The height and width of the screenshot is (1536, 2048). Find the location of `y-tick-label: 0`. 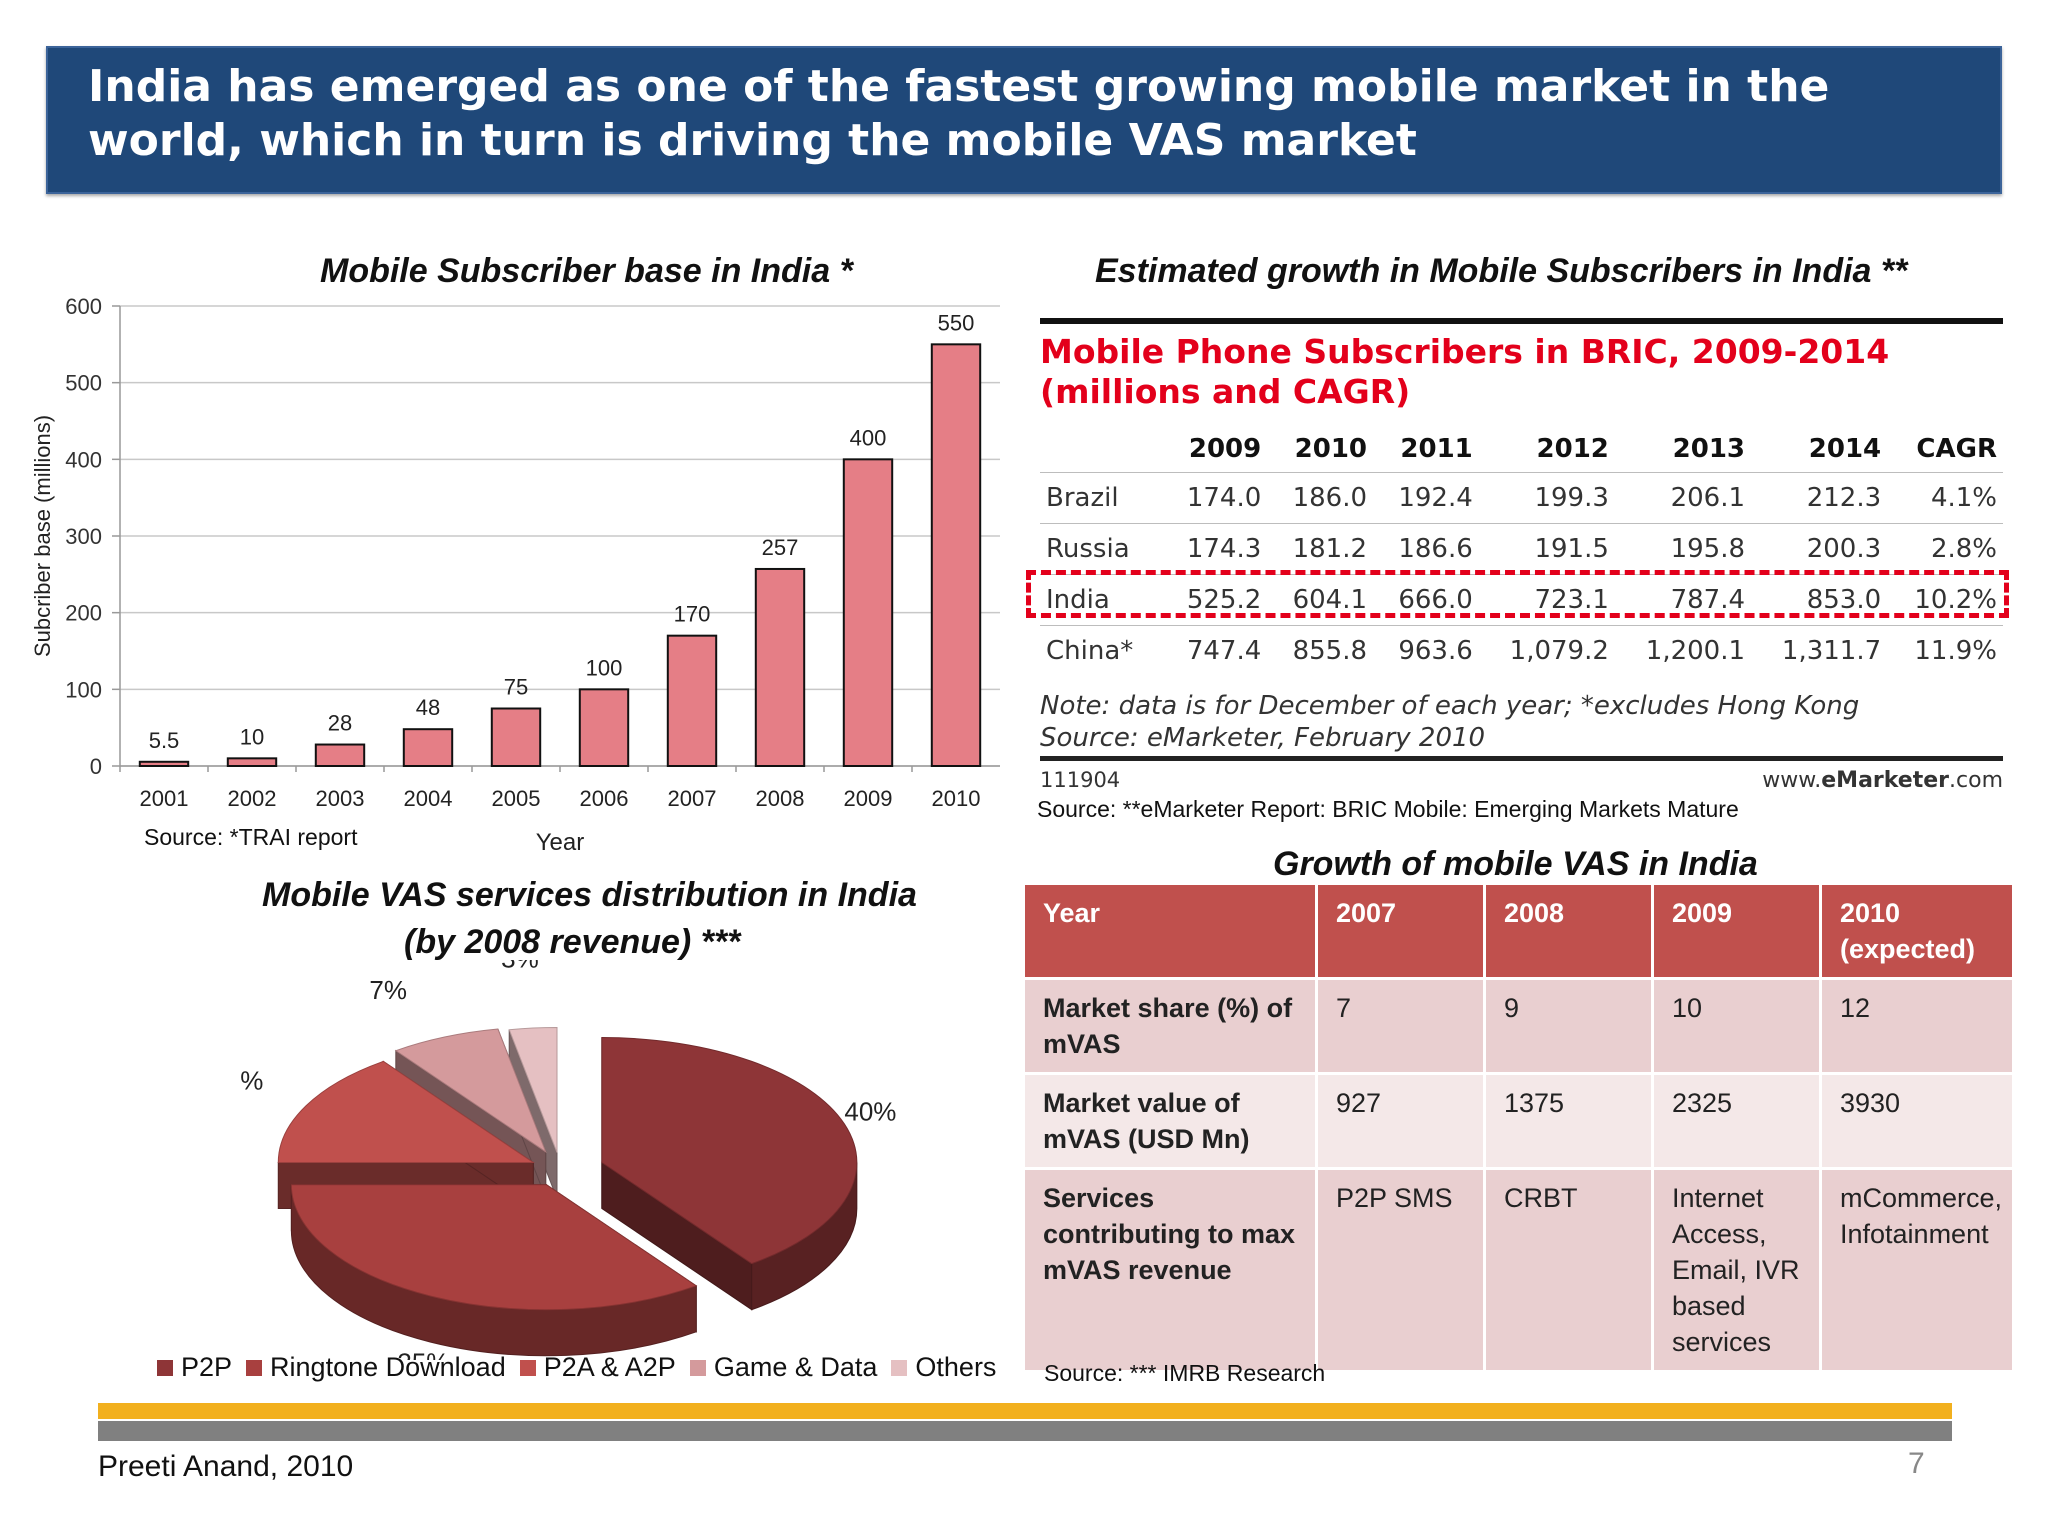

y-tick-label: 0 is located at coordinates (96, 766).